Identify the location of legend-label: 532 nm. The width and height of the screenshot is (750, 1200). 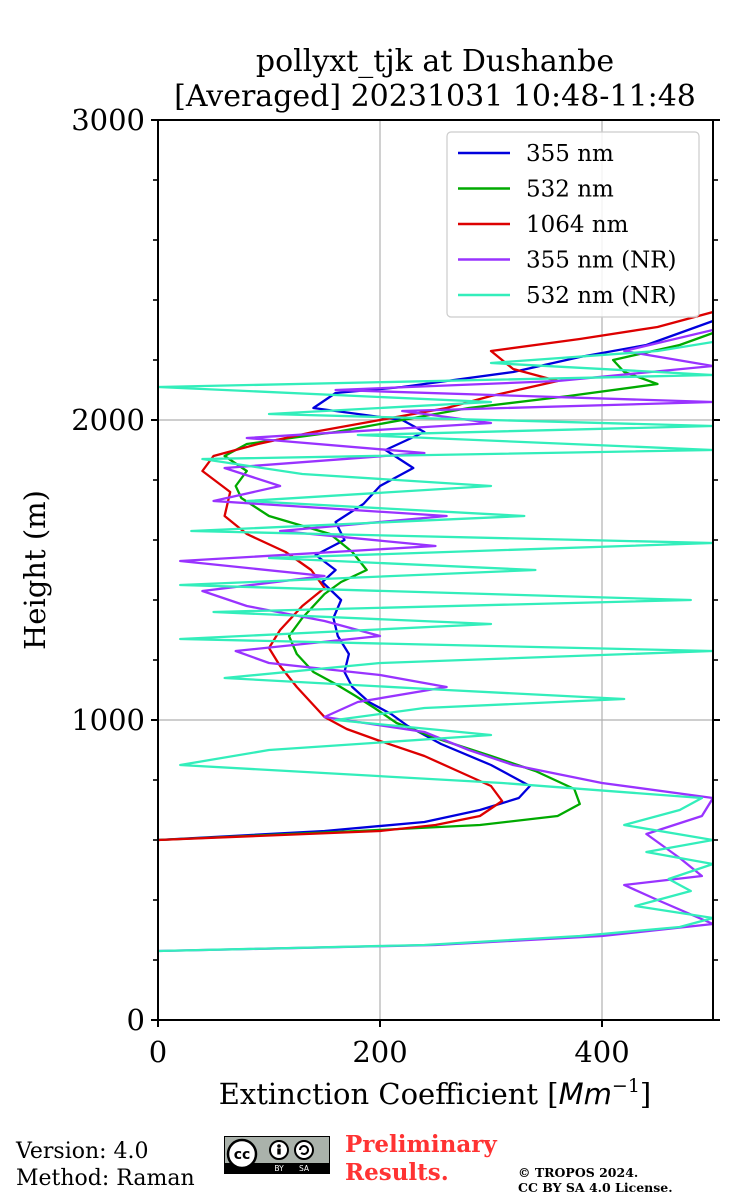
(570, 190).